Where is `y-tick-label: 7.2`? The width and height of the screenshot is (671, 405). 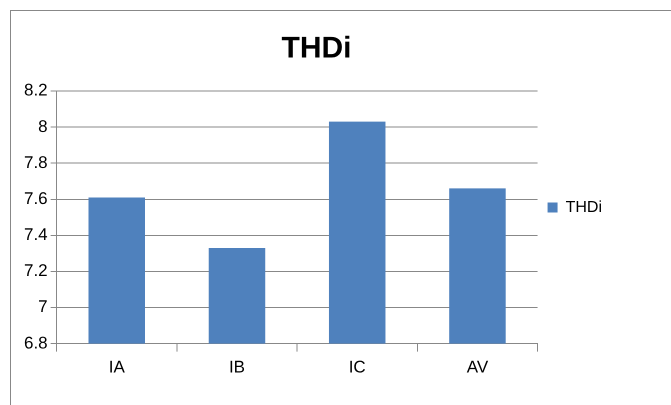 y-tick-label: 7.2 is located at coordinates (36, 270).